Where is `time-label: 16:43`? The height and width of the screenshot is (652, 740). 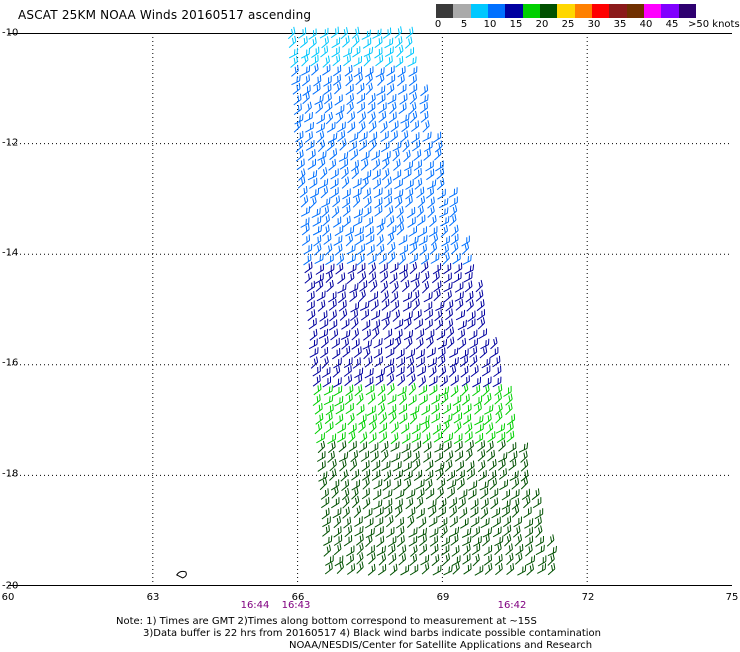
time-label: 16:43 is located at coordinates (296, 605).